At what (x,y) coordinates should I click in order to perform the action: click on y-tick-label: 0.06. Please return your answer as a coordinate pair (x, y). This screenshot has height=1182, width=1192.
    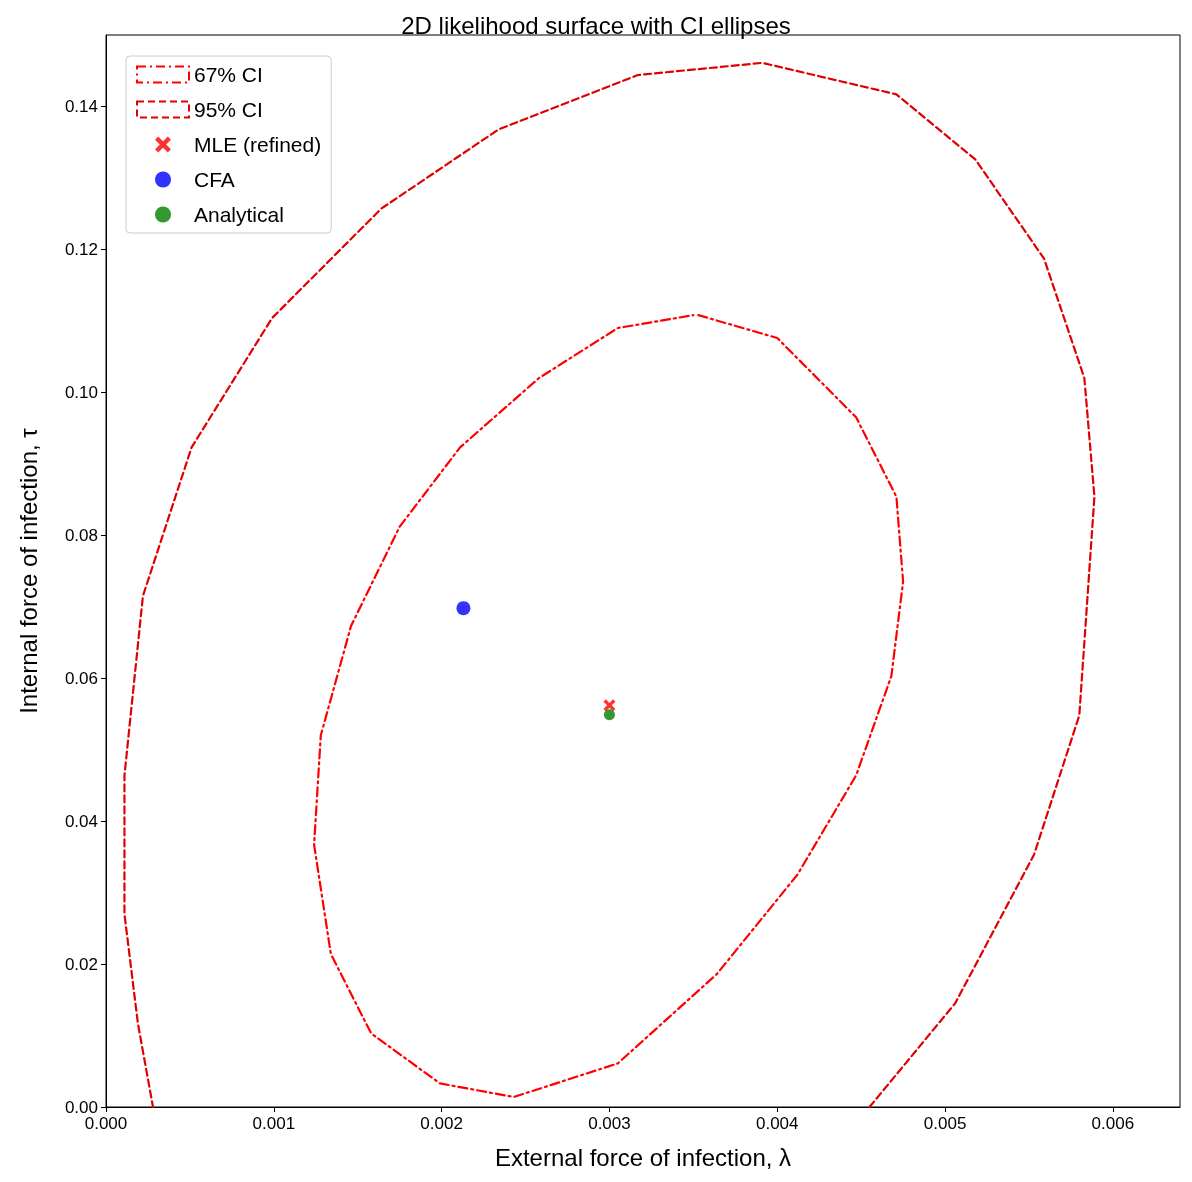
    Looking at the image, I should click on (81, 678).